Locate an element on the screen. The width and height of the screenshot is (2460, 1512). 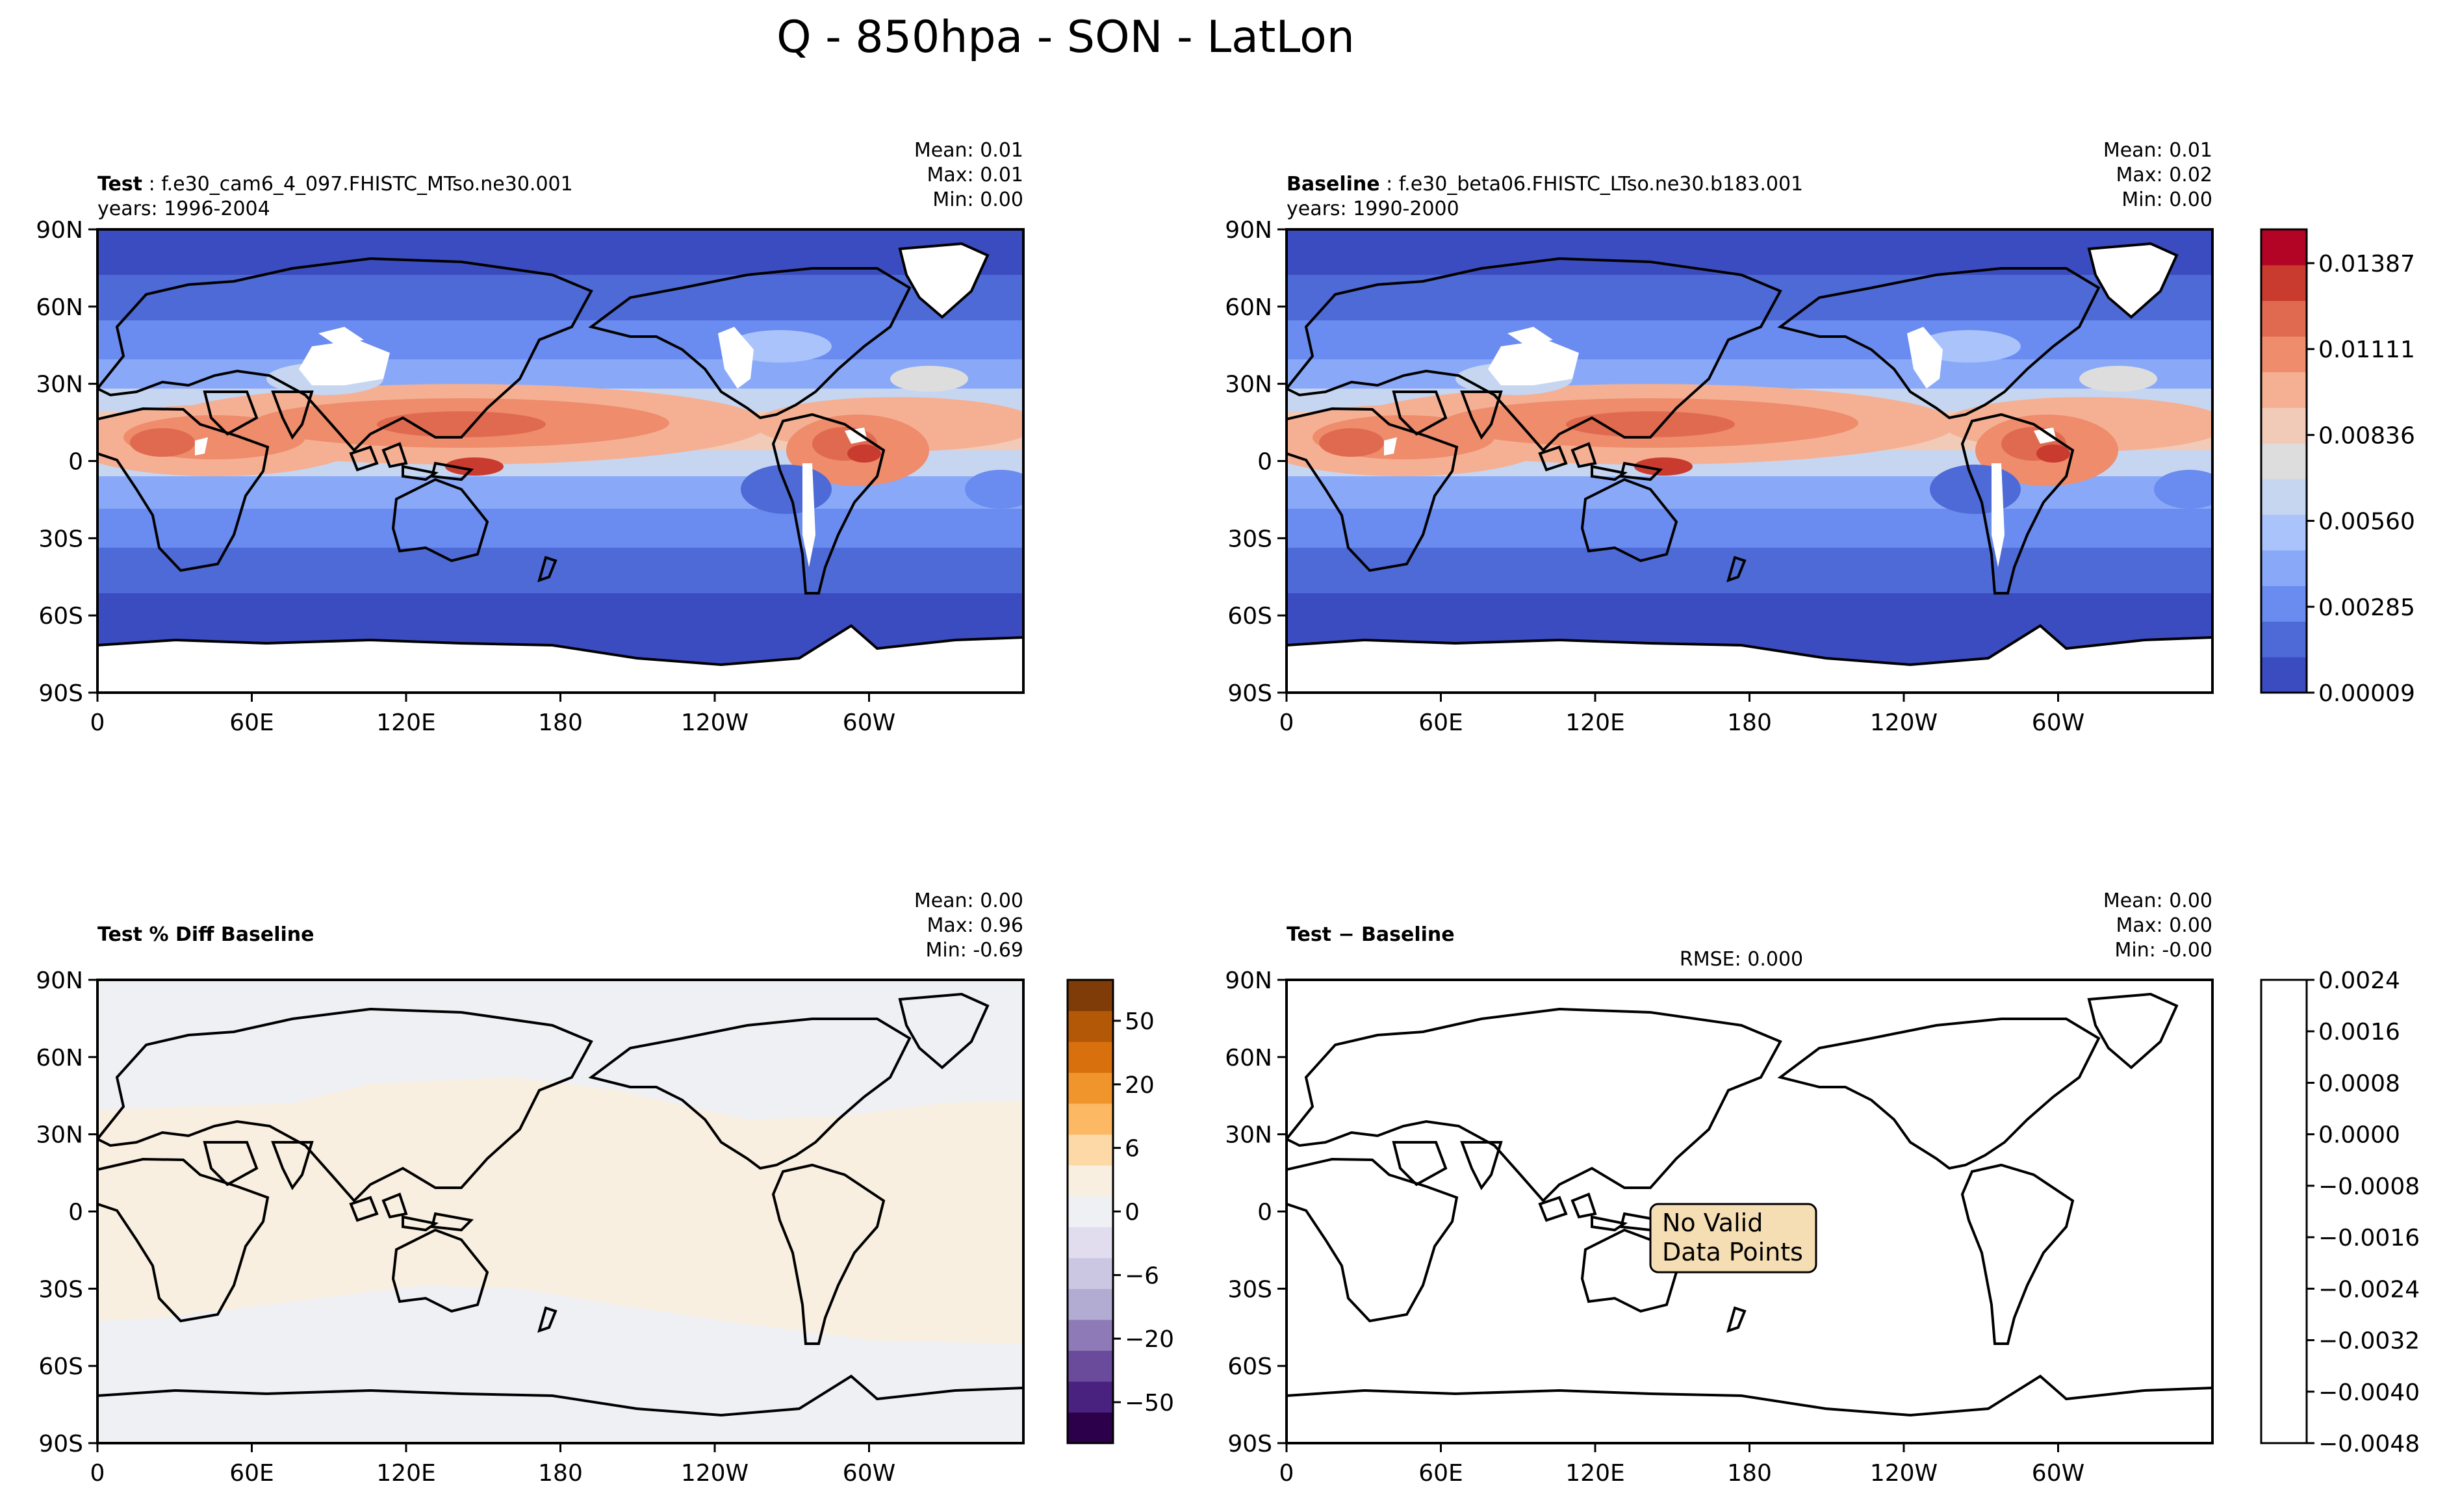
colorbar-label: 0.0008 is located at coordinates (2359, 1083).